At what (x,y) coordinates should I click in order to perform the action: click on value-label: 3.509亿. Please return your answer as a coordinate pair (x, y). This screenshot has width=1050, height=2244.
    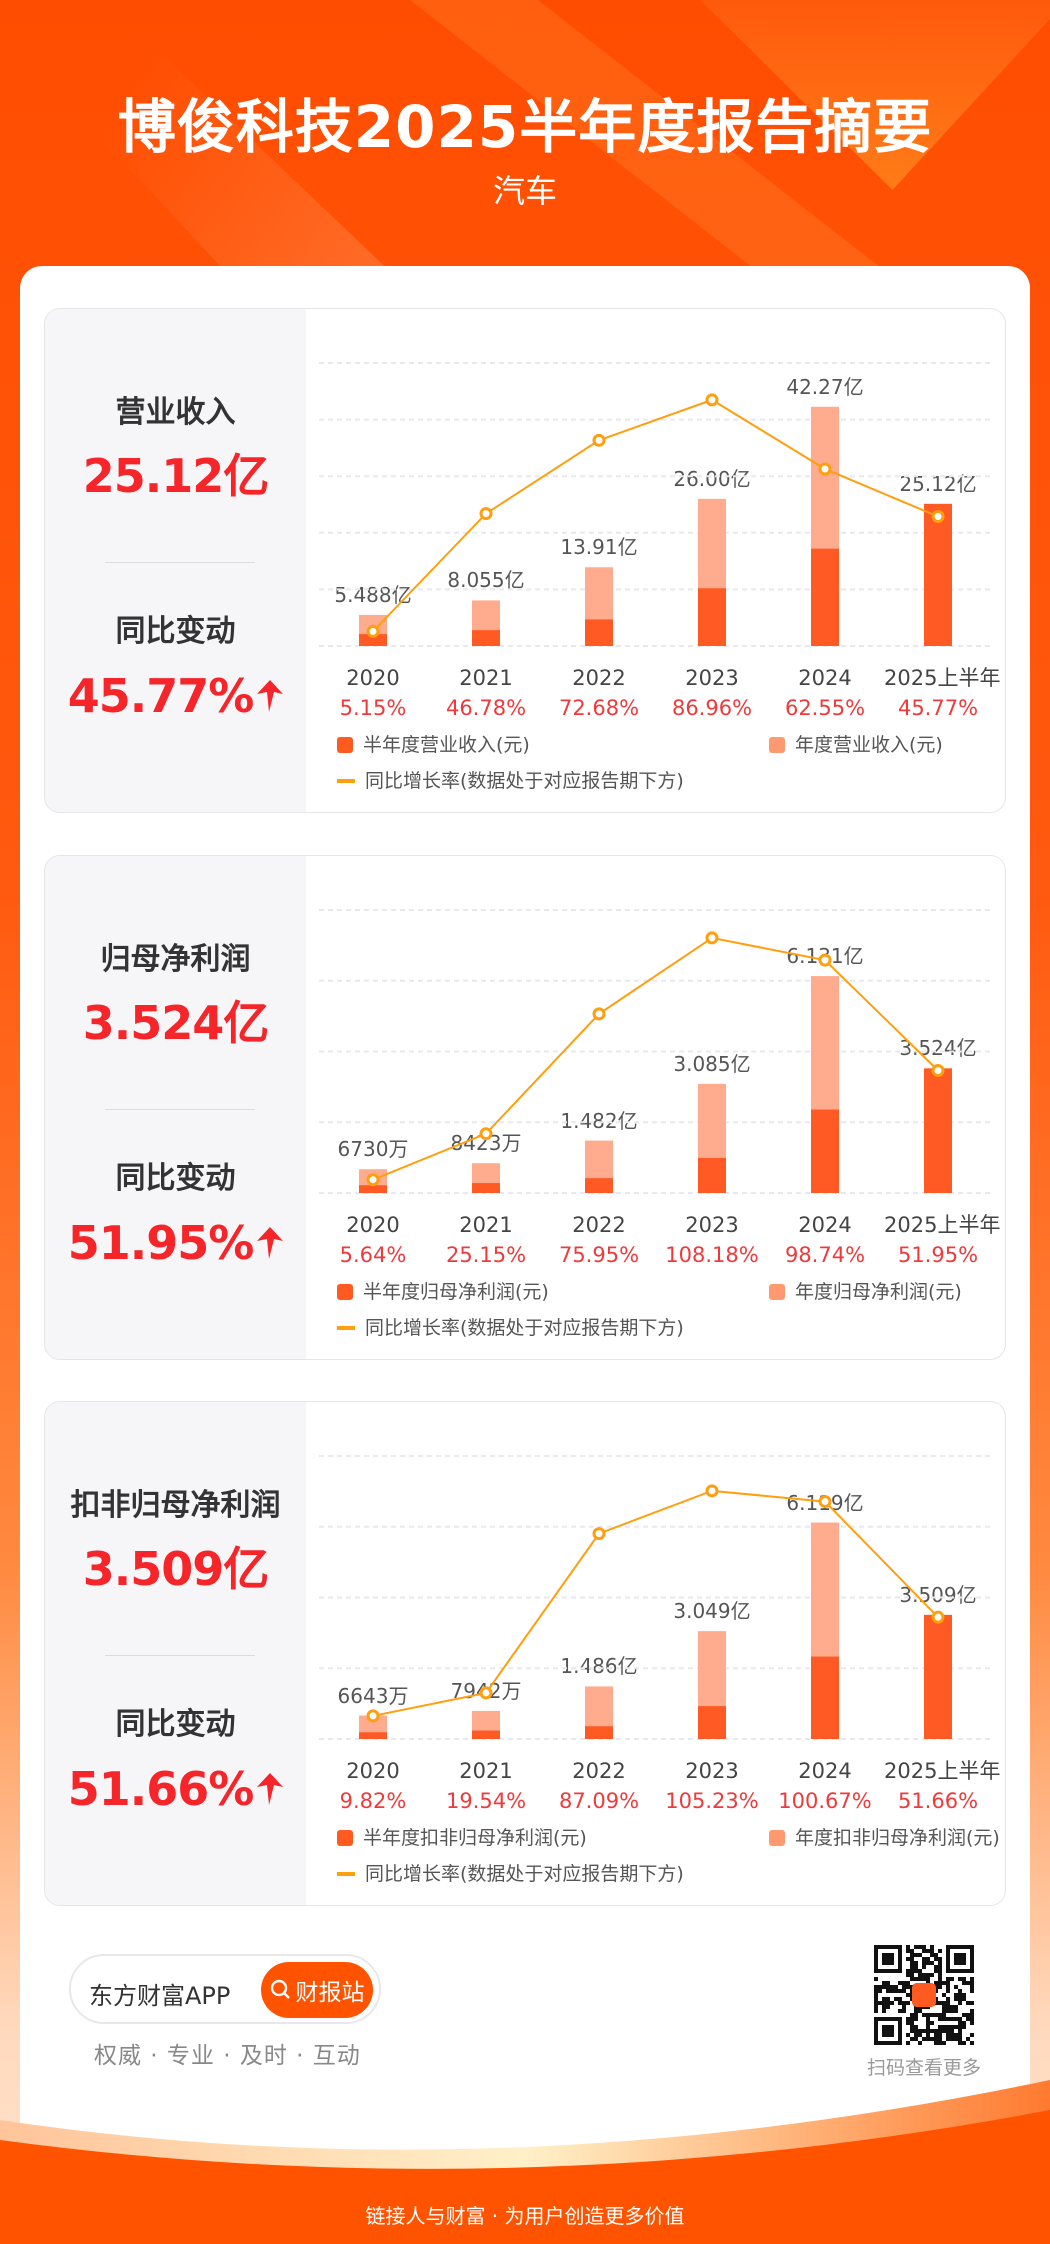
    Looking at the image, I should click on (938, 1594).